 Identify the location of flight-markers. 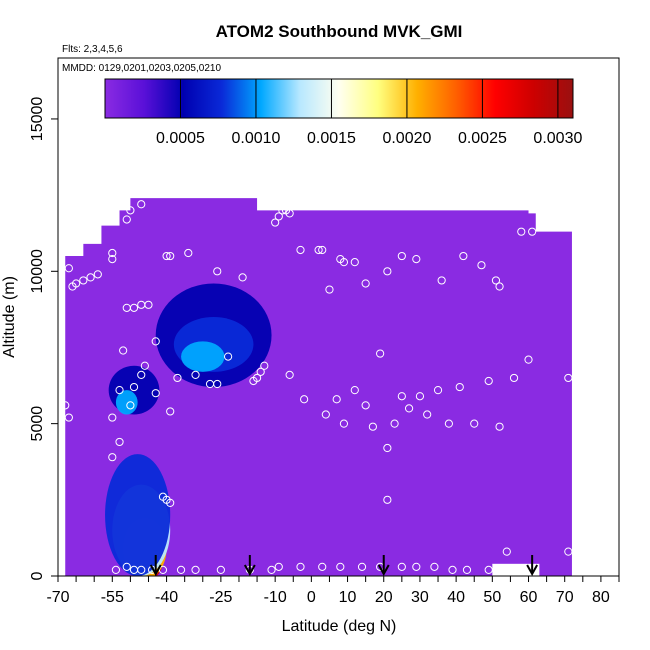
(344, 566).